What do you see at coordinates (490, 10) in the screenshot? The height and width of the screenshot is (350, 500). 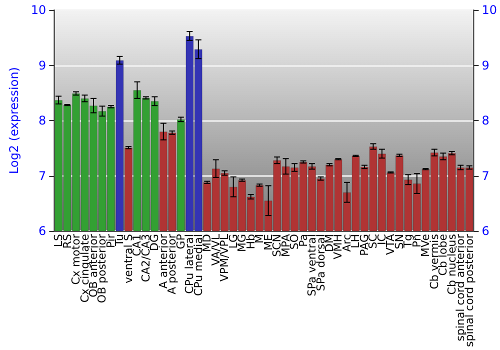 I see `y2-tick-label: 10` at bounding box center [490, 10].